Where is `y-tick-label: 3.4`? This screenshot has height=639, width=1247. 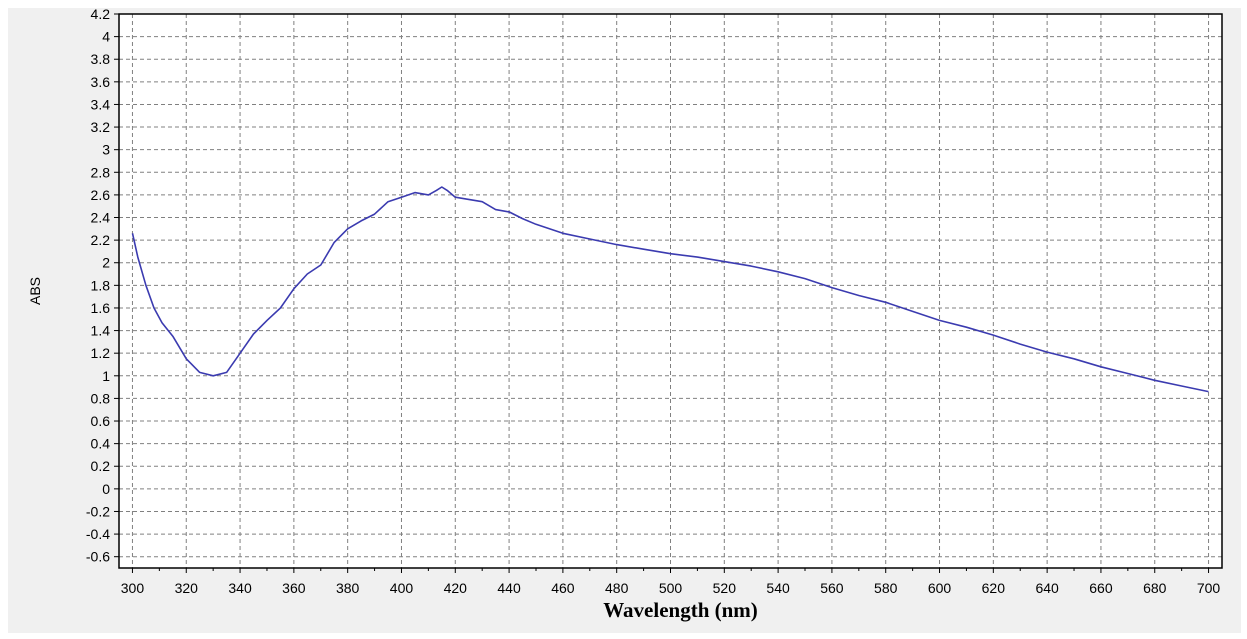 y-tick-label: 3.4 is located at coordinates (101, 104).